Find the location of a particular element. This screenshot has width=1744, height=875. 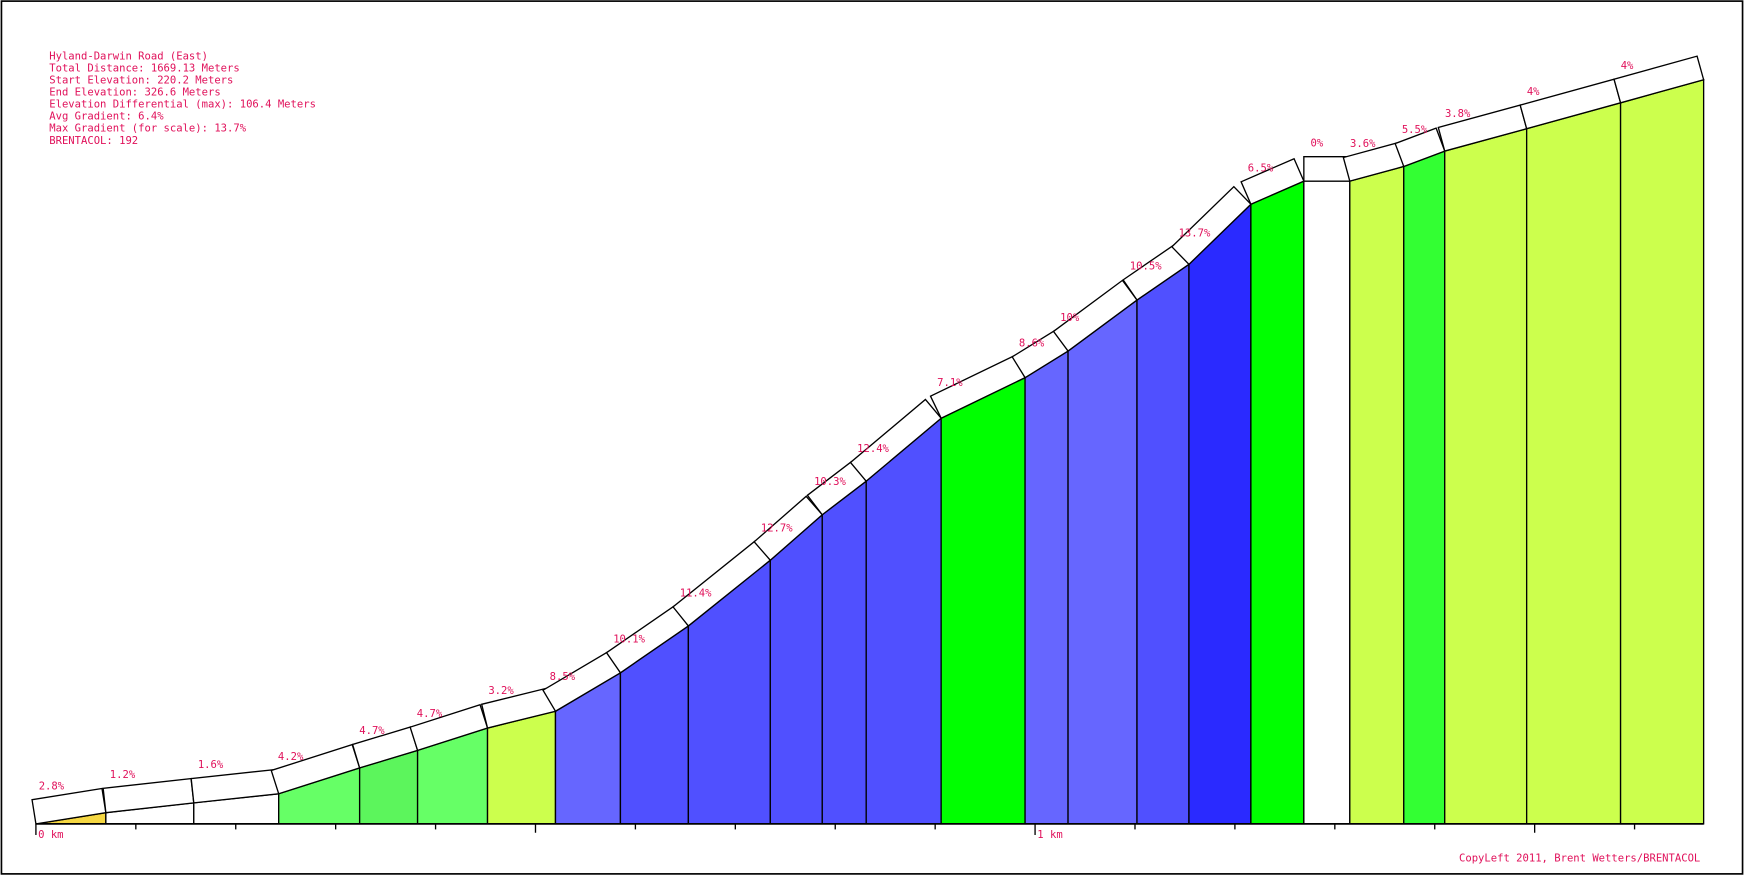

gradient-label: 10.3% is located at coordinates (830, 482).